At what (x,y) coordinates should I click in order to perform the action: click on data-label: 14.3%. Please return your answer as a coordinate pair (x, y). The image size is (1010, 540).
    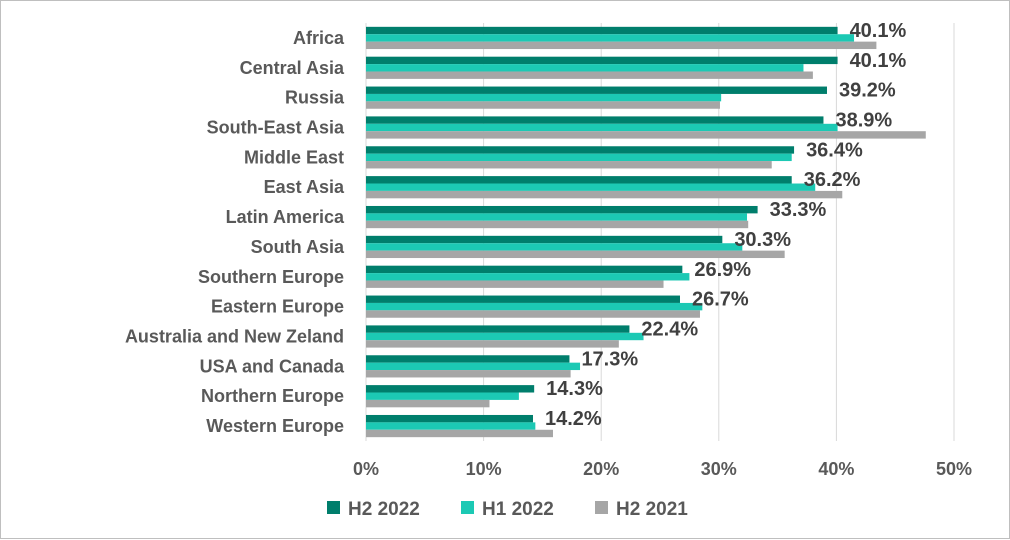
    Looking at the image, I should click on (574, 389).